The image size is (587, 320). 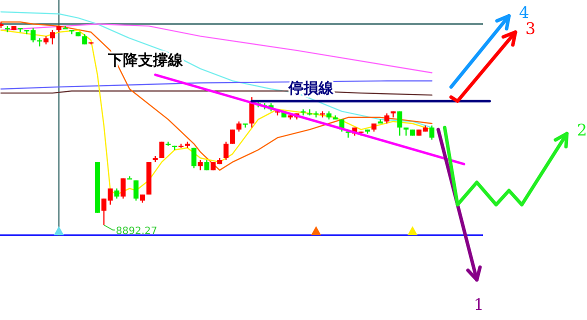 I want to click on legend-label: 3, so click(x=530, y=28).